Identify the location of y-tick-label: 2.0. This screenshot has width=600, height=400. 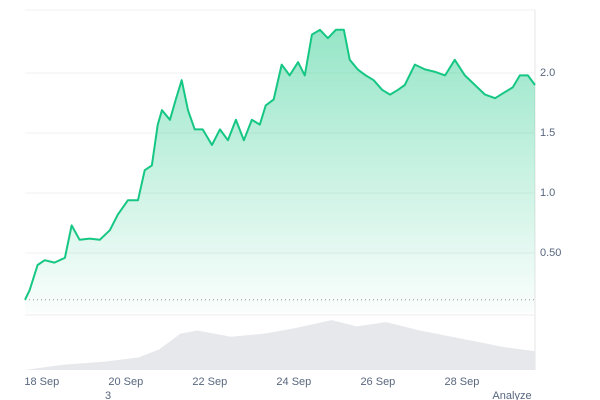
(547, 73).